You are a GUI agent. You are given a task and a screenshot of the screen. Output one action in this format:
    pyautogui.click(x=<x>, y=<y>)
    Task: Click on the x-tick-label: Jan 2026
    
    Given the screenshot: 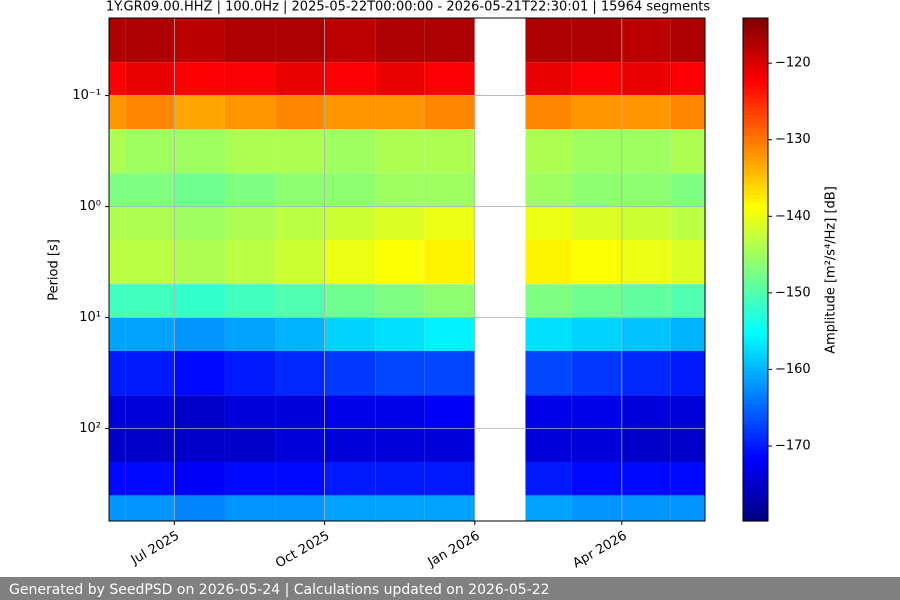 What is the action you would take?
    pyautogui.click(x=454, y=550)
    